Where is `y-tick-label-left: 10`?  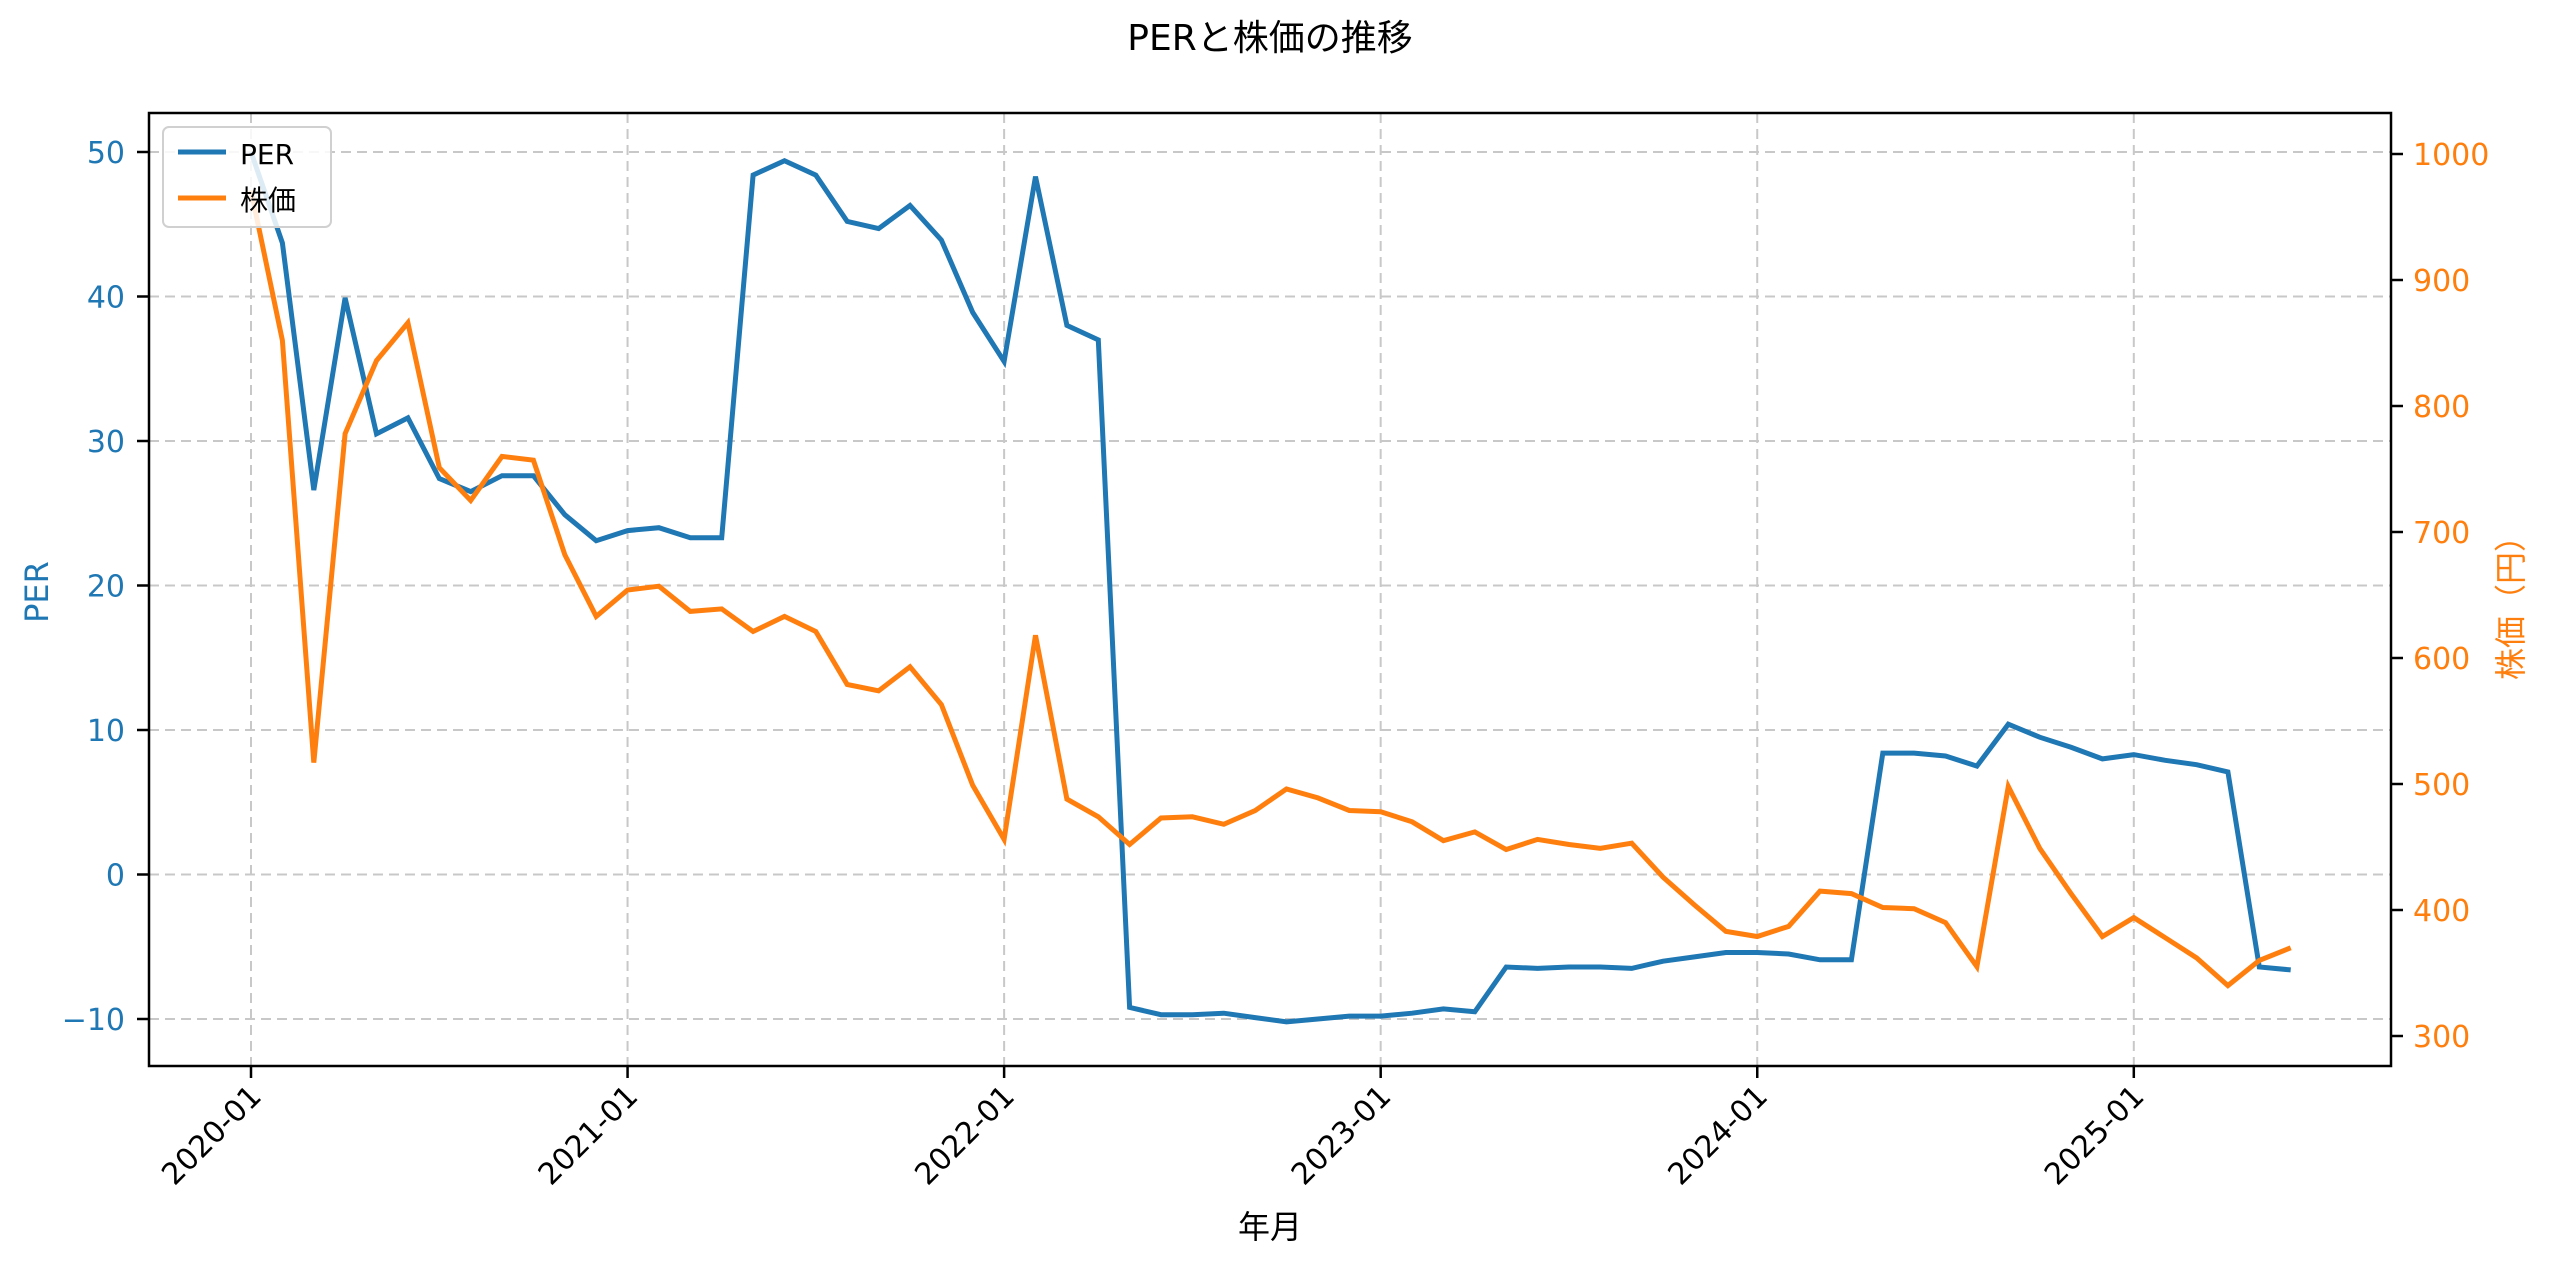
y-tick-label-left: 10 is located at coordinates (106, 731).